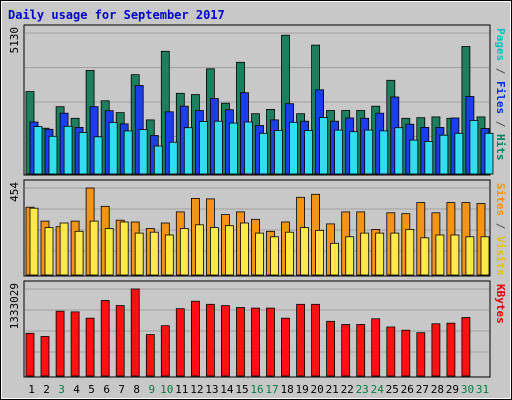 The height and width of the screenshot is (400, 512). What do you see at coordinates (378, 389) in the screenshot?
I see `day-label-24: 24` at bounding box center [378, 389].